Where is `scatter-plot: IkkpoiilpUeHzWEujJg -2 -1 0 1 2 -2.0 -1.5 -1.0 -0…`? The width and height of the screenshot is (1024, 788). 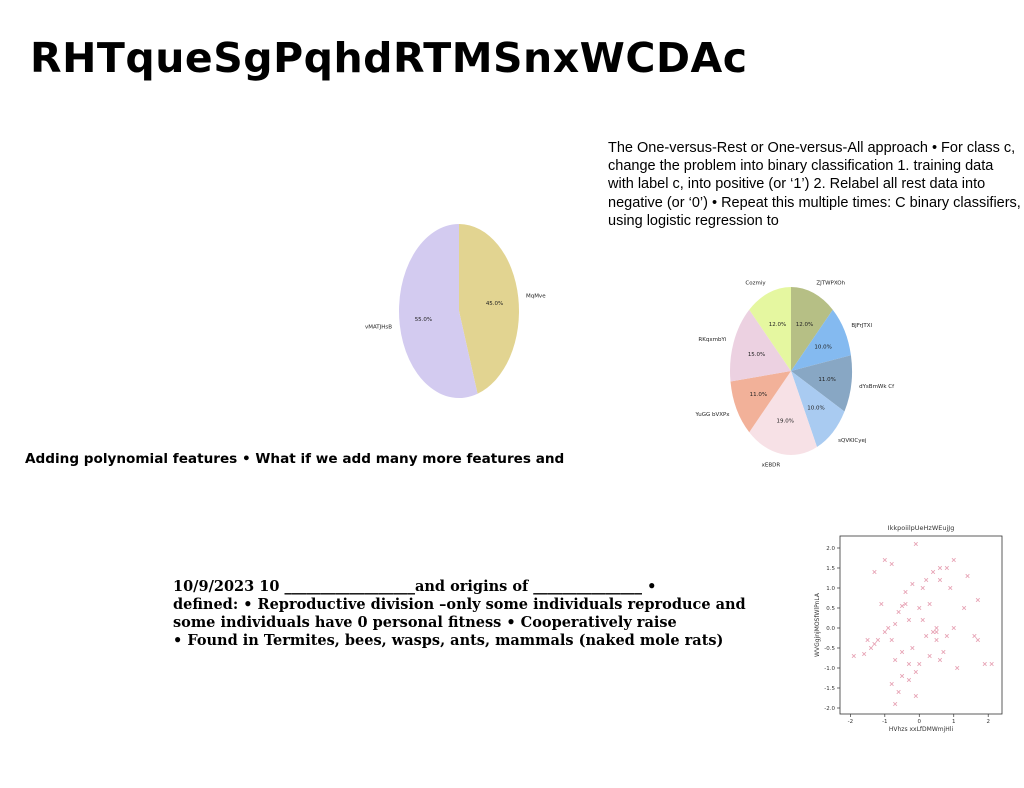
scatter-plot: IkkpoiilpUeHzWEujJg -2 -1 0 1 2 -2.0 -1.5 -1.0 -0… is located at coordinates (908, 628).